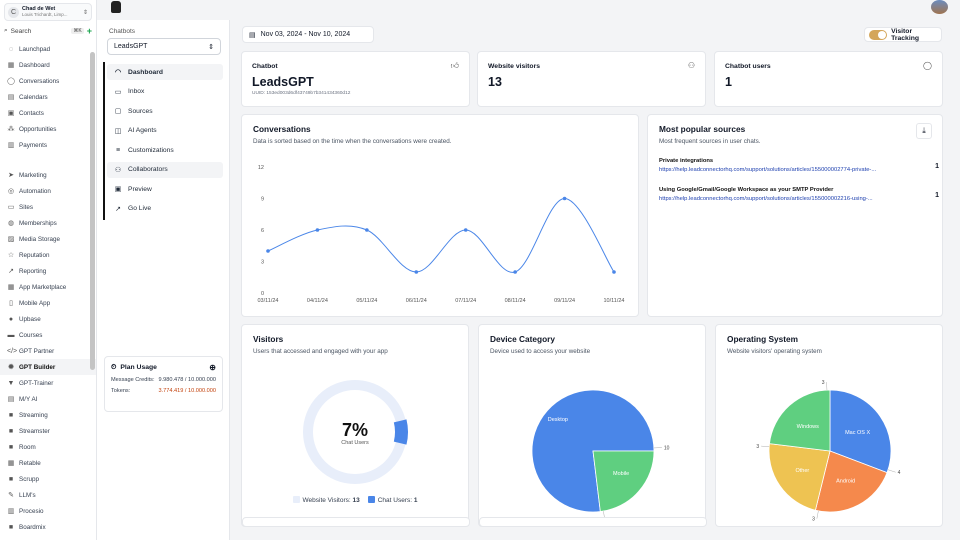  What do you see at coordinates (27, 495) in the screenshot?
I see `sidebar-item-label: LLM's` at bounding box center [27, 495].